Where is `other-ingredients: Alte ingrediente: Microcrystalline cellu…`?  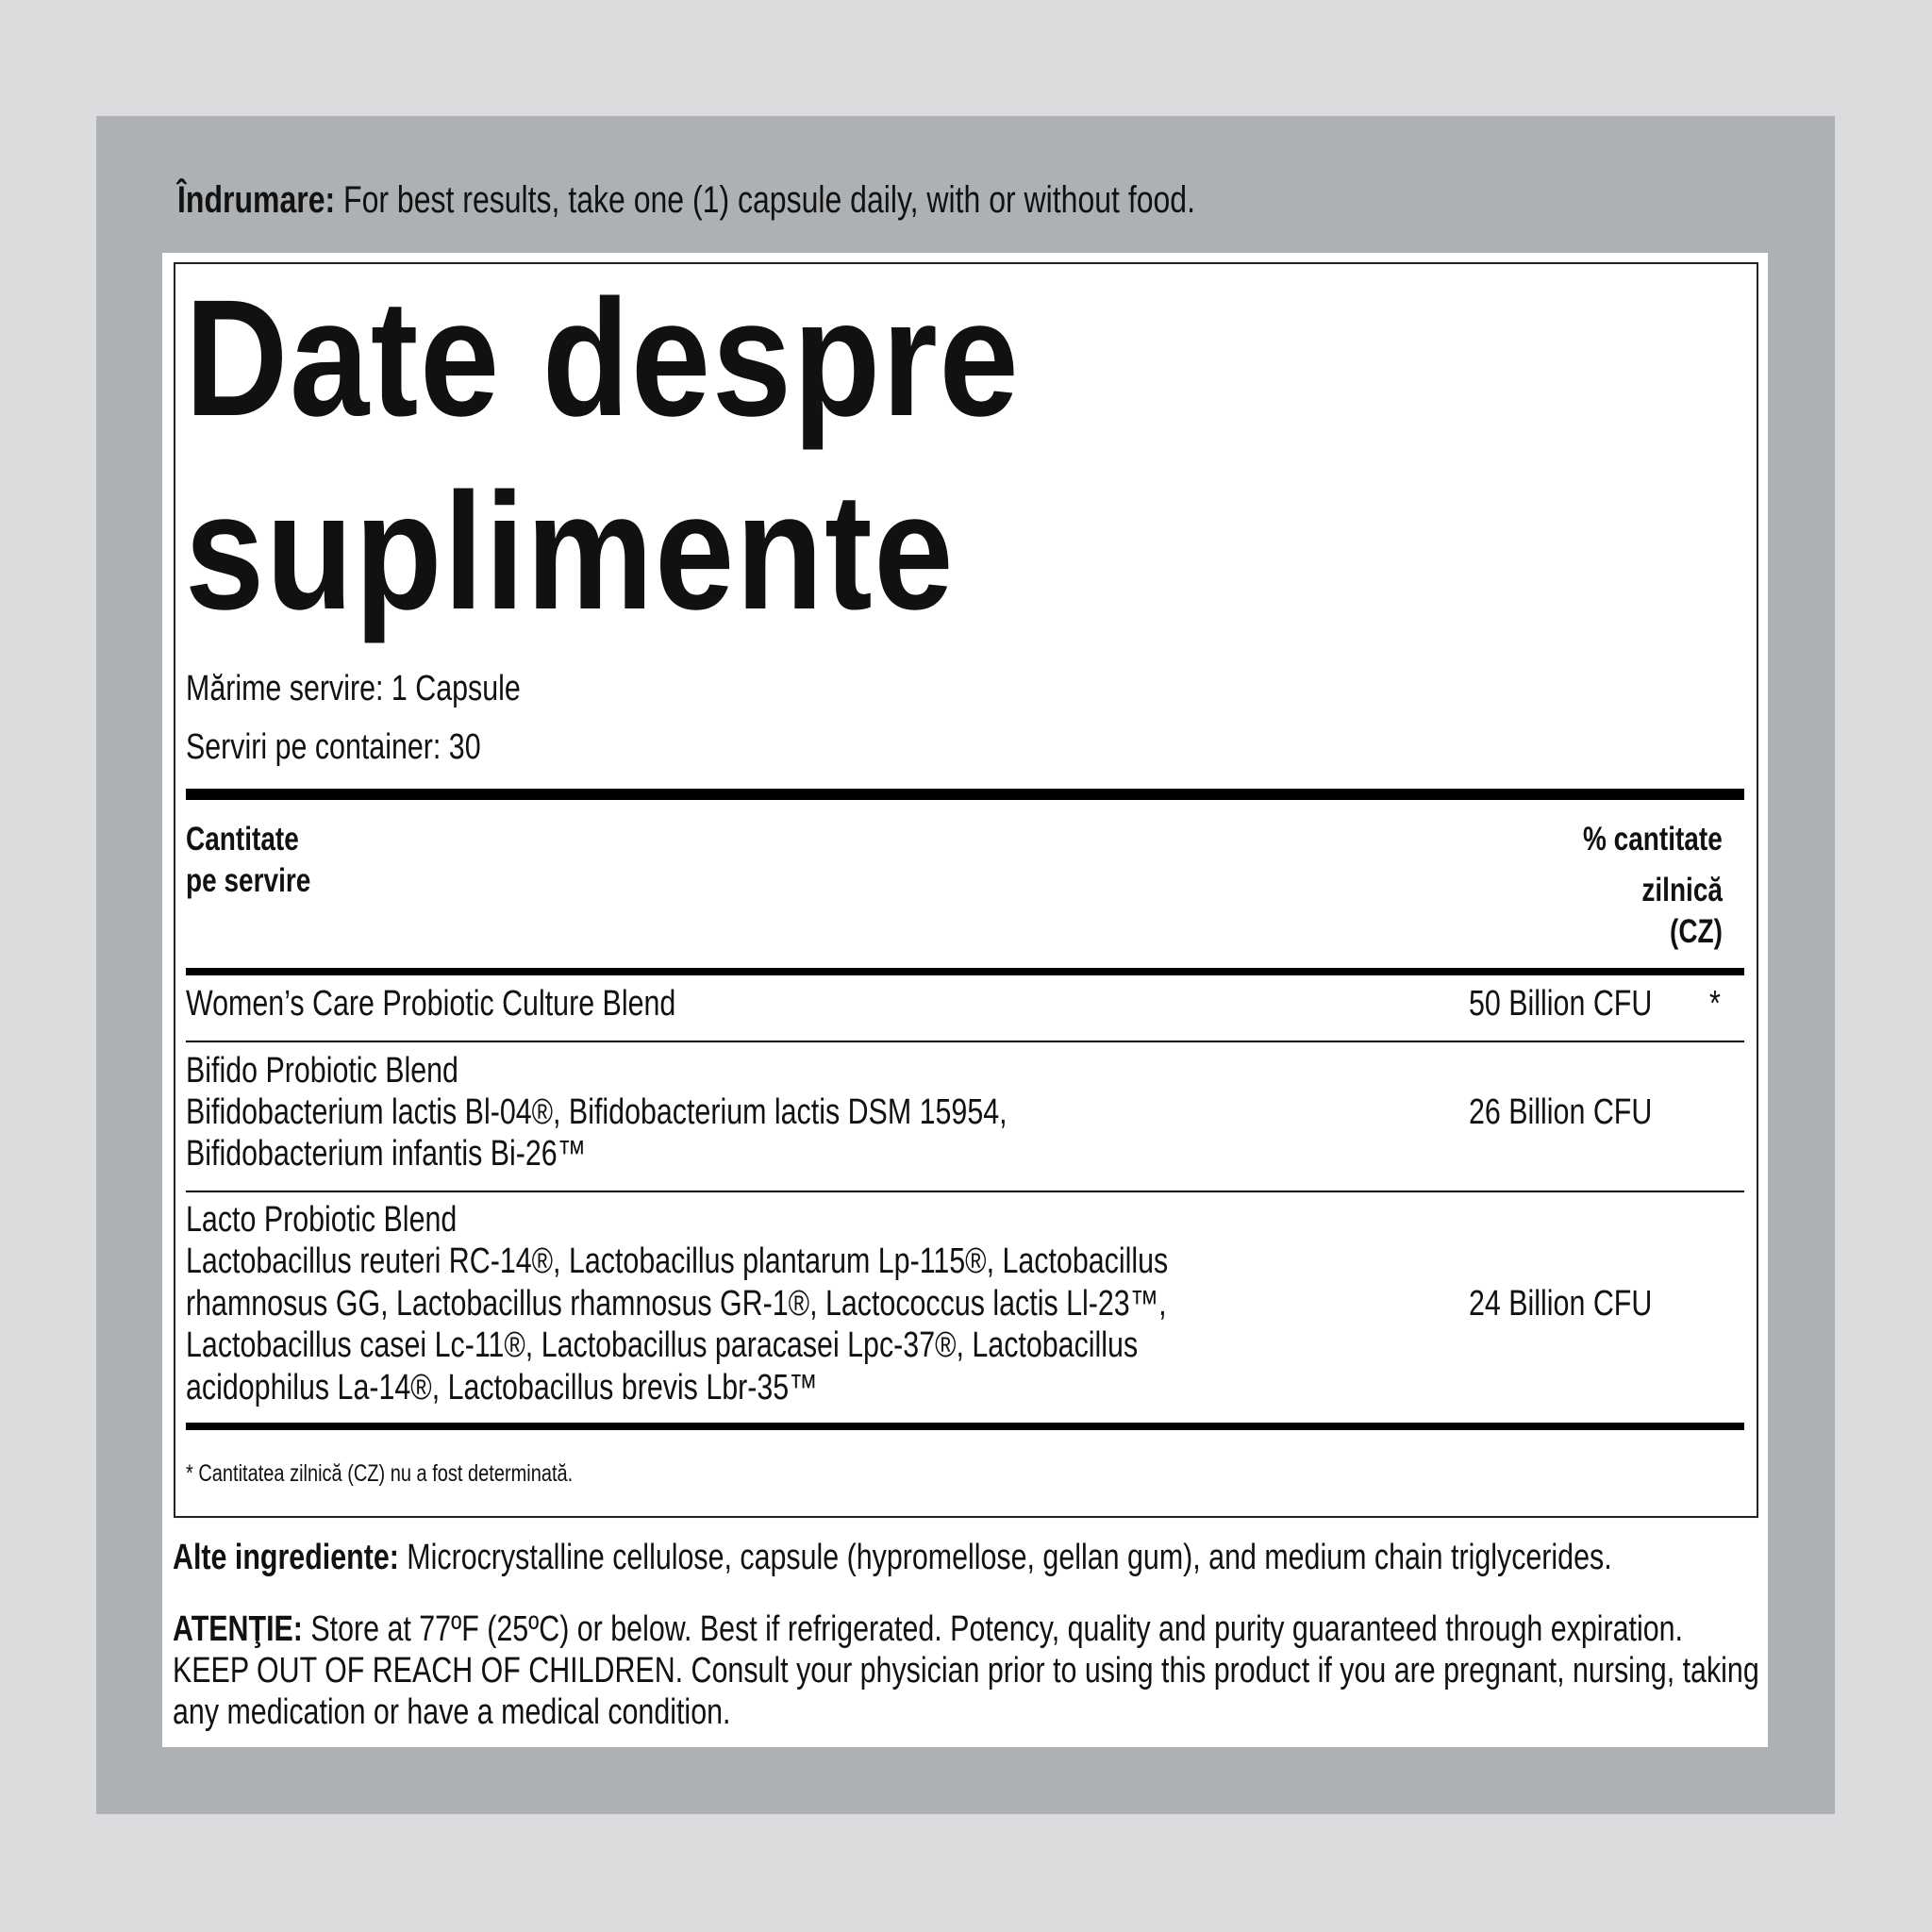
other-ingredients: Alte ingrediente: Microcrystalline cellu… is located at coordinates (893, 1557).